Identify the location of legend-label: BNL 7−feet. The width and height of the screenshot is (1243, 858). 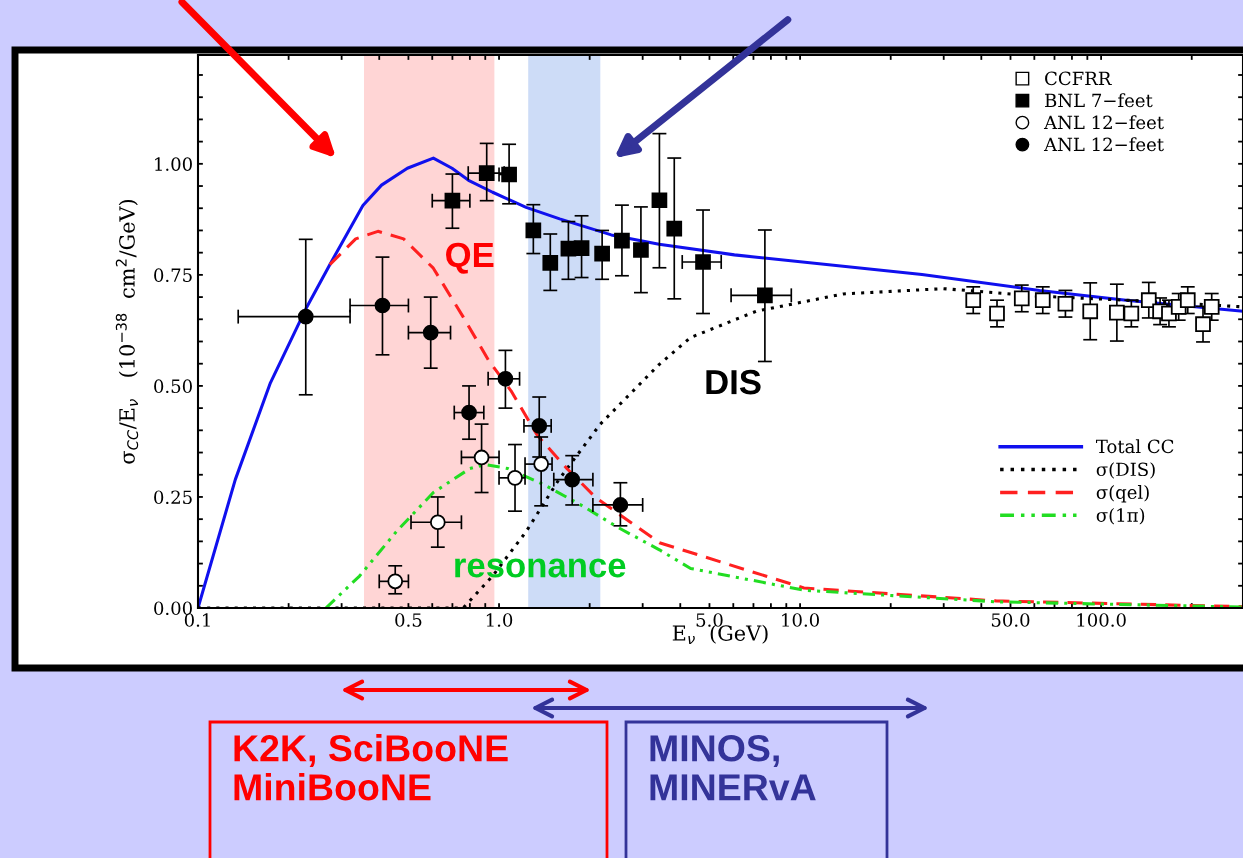
(1099, 100).